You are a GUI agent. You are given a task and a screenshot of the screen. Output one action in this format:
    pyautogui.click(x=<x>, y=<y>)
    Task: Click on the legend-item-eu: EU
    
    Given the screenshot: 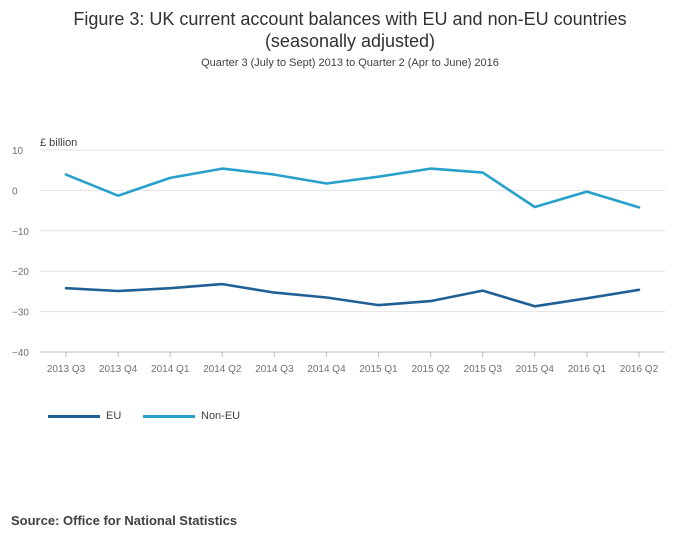 What is the action you would take?
    pyautogui.click(x=84, y=416)
    